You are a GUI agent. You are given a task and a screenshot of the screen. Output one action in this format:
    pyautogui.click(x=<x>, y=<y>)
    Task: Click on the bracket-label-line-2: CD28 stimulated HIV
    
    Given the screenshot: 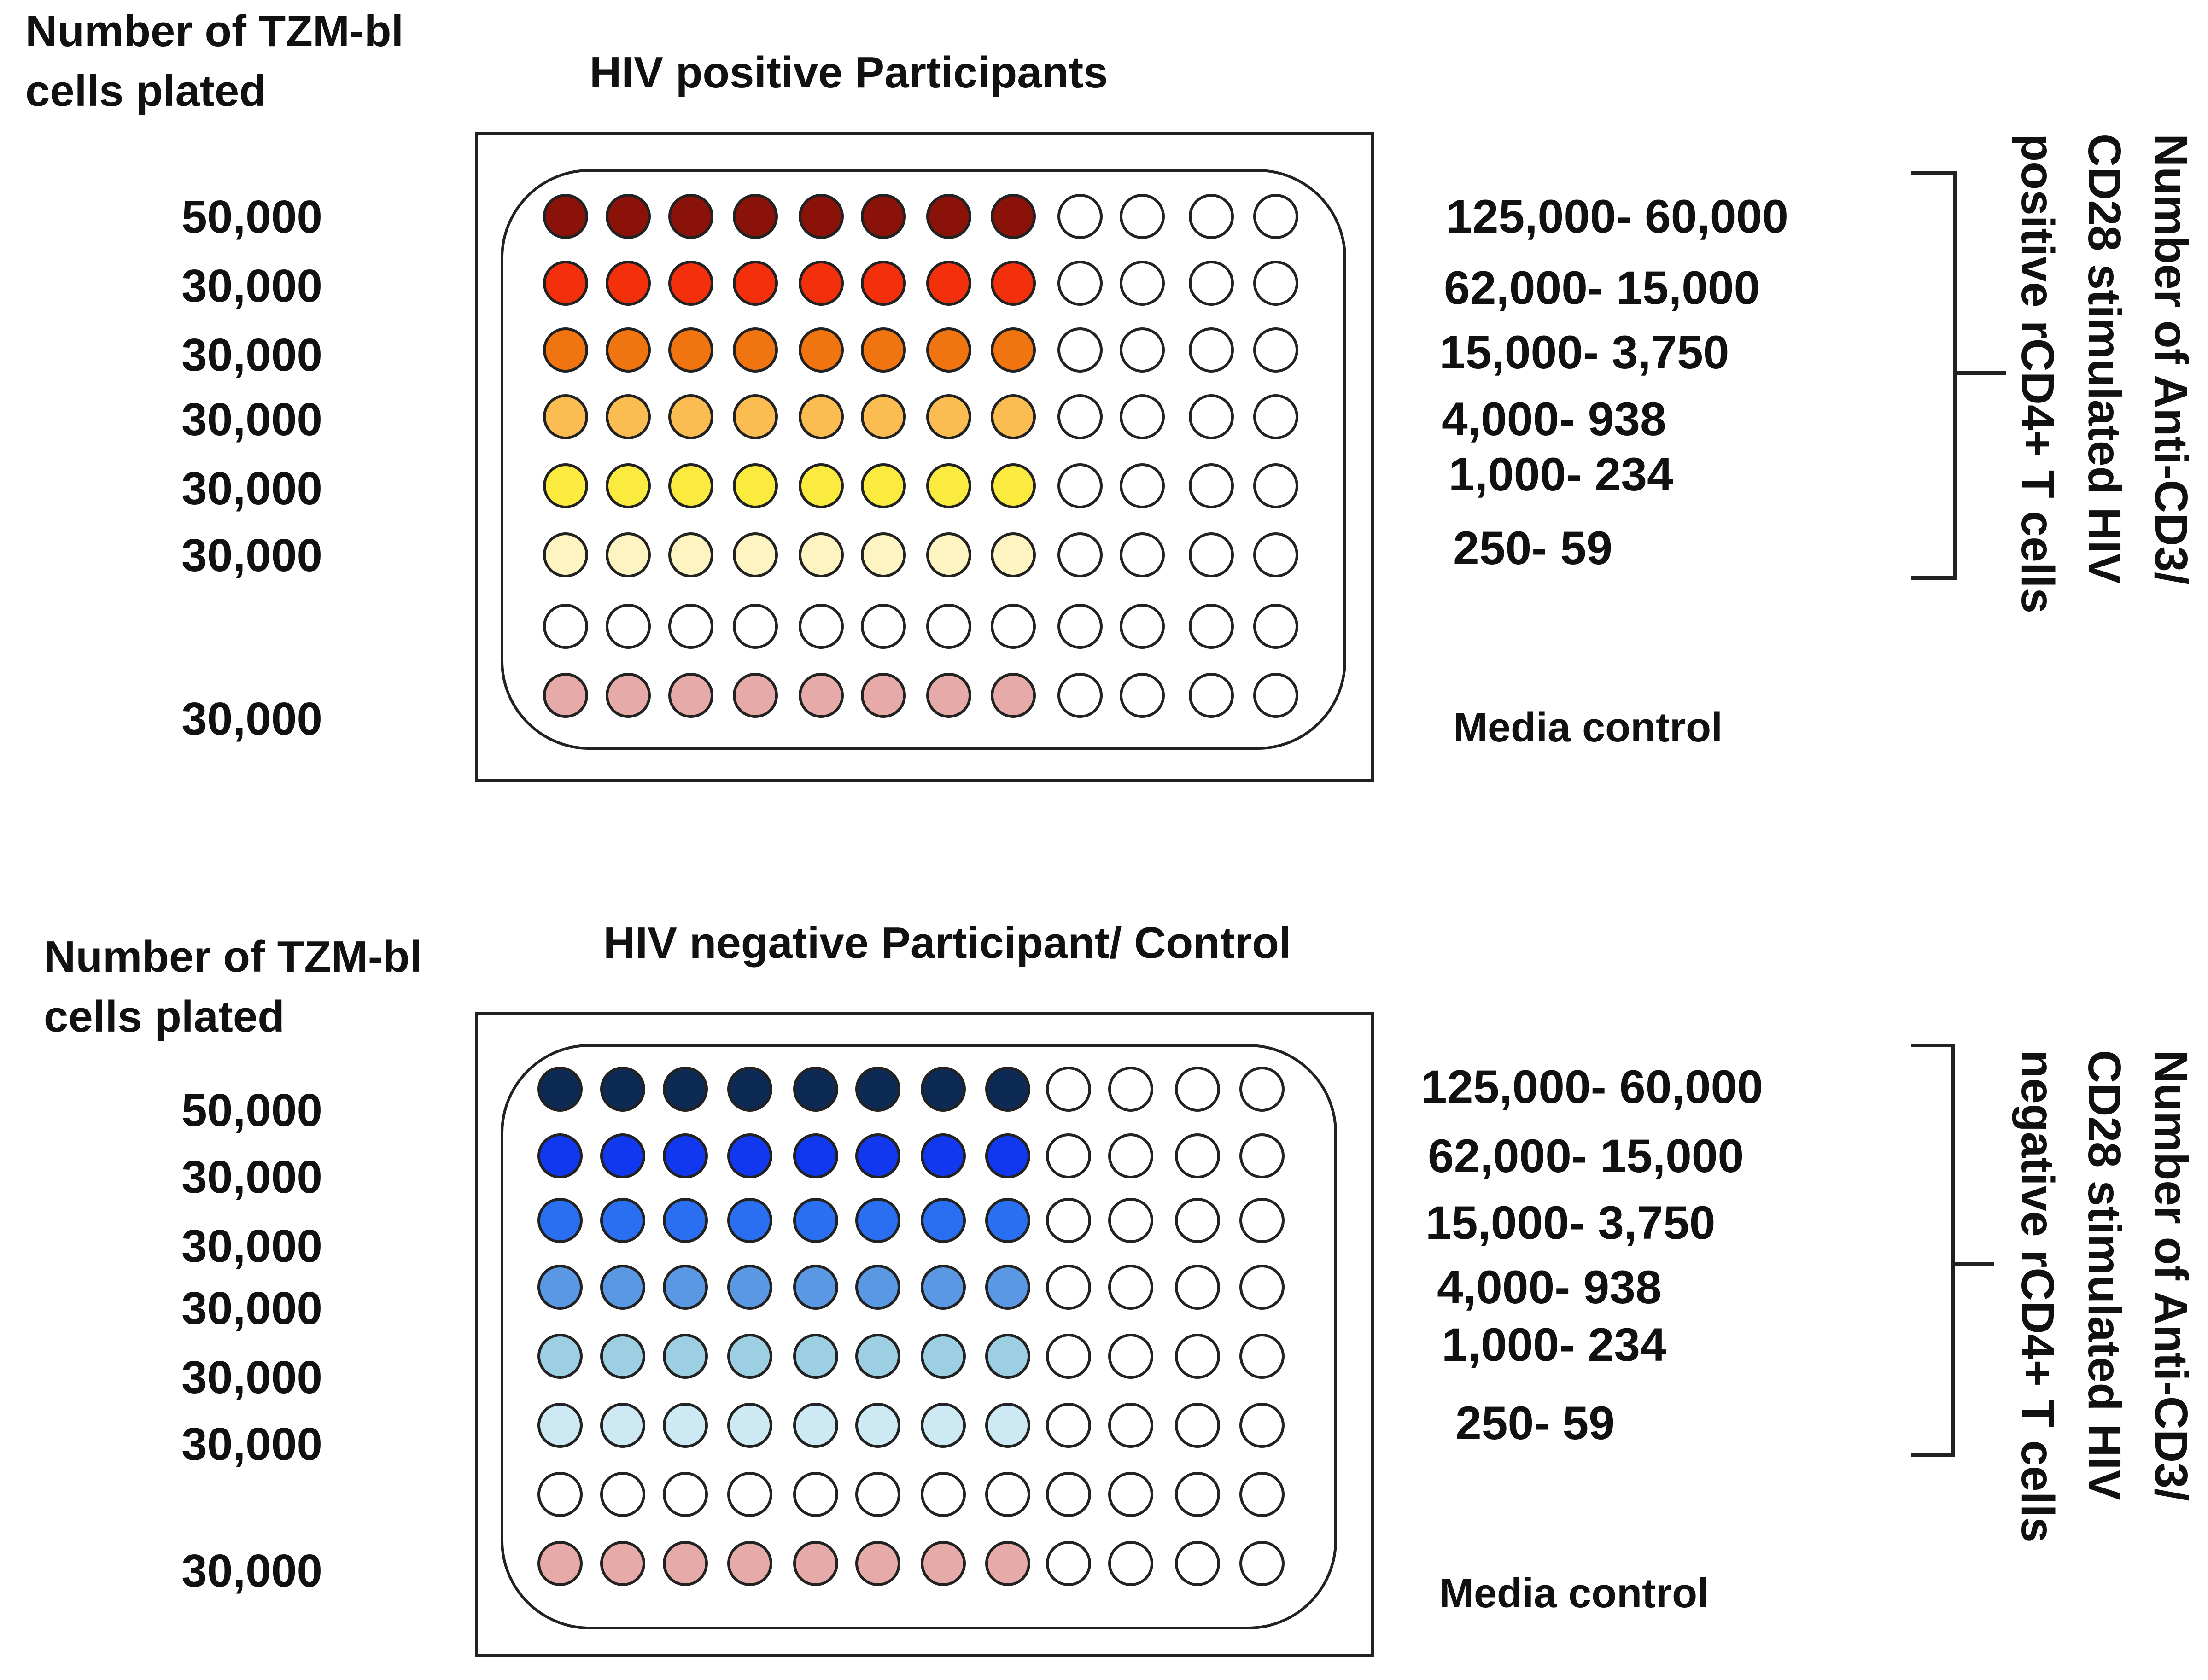 What is the action you would take?
    pyautogui.click(x=2104, y=359)
    